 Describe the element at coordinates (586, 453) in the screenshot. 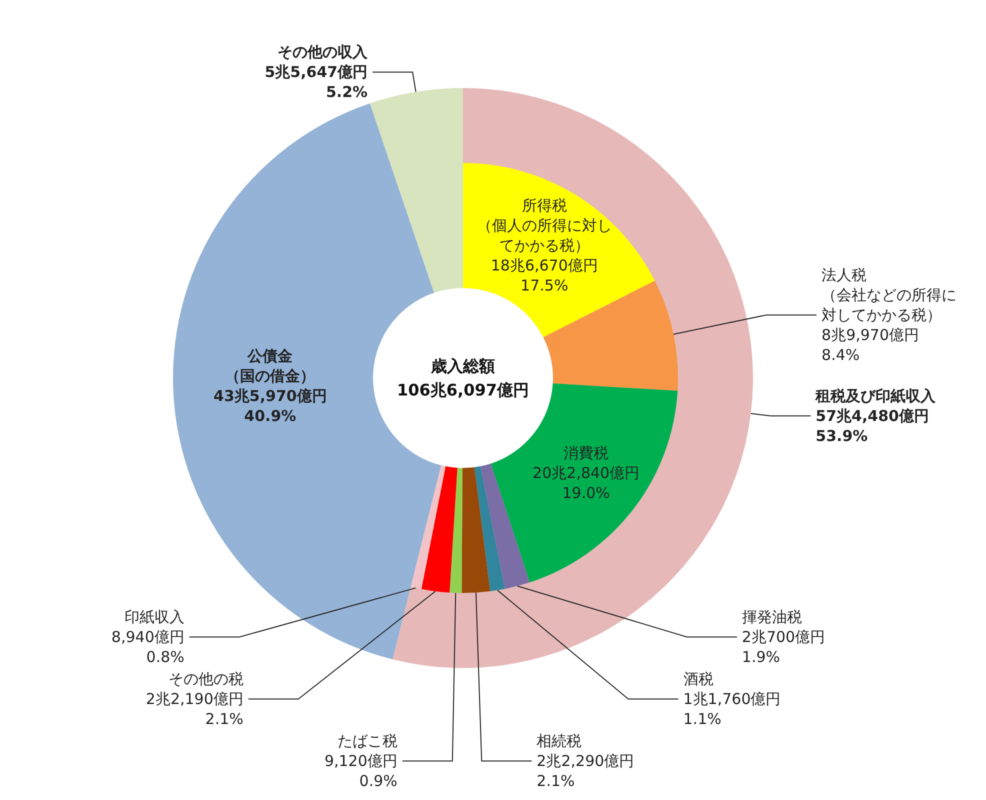

I see `slice-label: 消費税` at that location.